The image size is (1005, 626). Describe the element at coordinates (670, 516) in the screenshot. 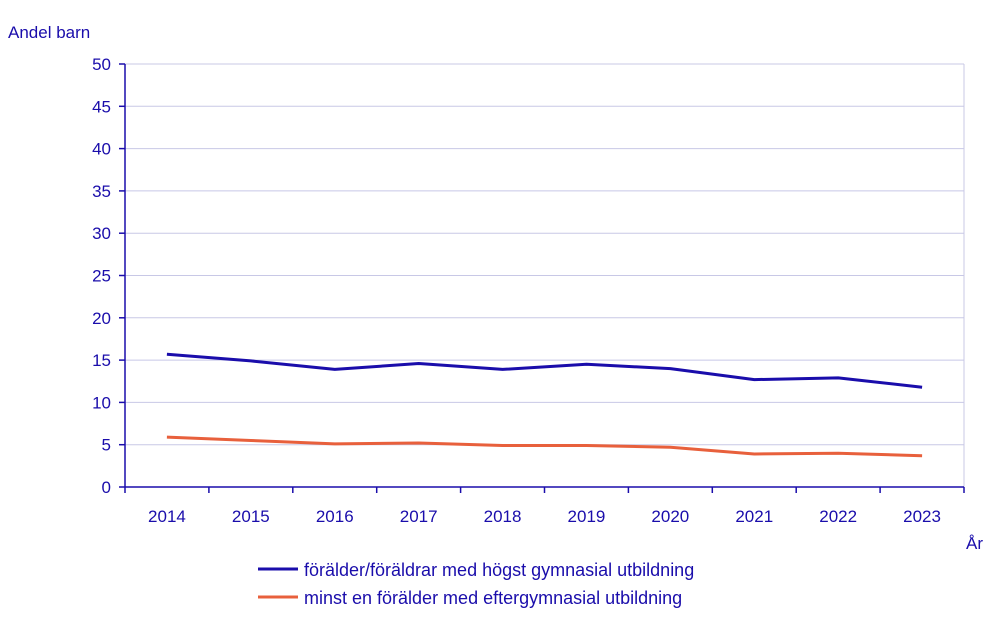

I see `x-tick-label: 2020` at that location.